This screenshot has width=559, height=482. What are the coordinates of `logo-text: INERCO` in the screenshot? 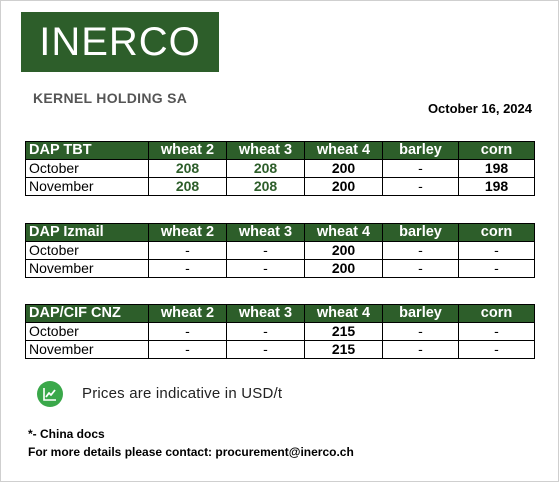 It's located at (120, 42).